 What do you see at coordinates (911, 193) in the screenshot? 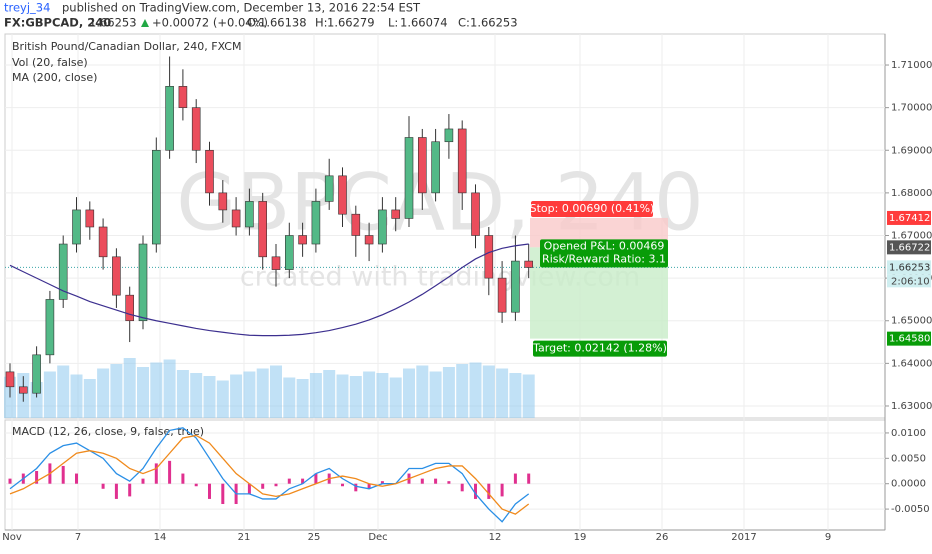
I see `y-tick-label: 1.68000` at bounding box center [911, 193].